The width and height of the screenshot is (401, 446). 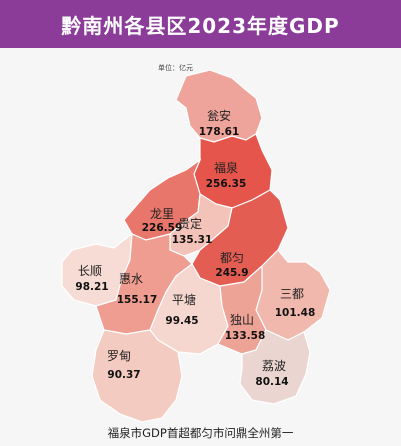 I want to click on region-label-sandu: 三都, so click(x=292, y=294).